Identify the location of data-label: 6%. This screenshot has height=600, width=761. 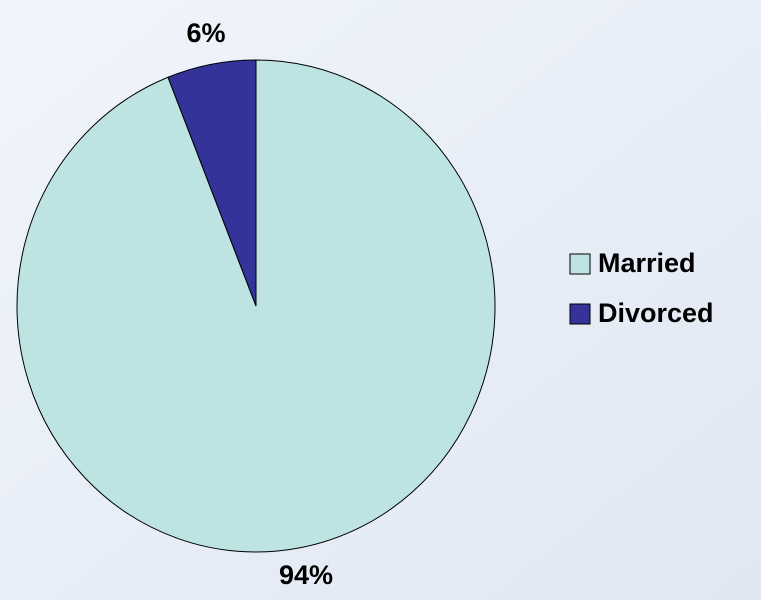
(205, 33).